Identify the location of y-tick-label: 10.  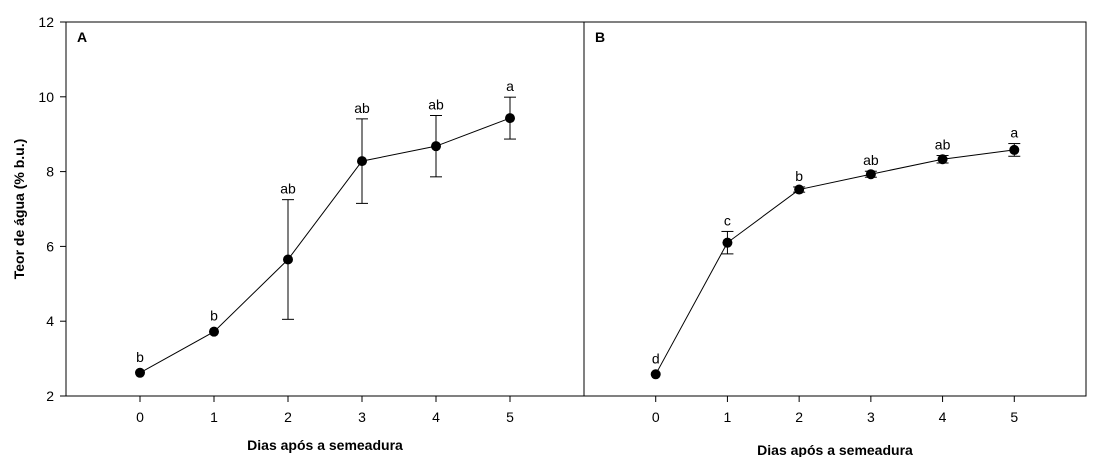
(46, 97).